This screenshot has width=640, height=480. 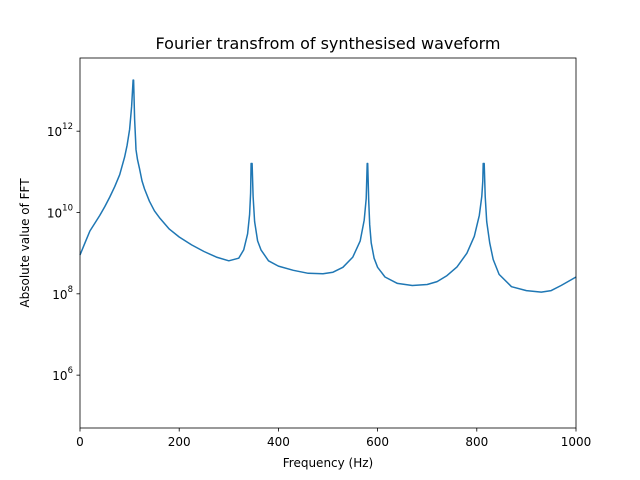 What do you see at coordinates (333, 438) in the screenshot?
I see `x-axis: 0 200 400 600 800 1000` at bounding box center [333, 438].